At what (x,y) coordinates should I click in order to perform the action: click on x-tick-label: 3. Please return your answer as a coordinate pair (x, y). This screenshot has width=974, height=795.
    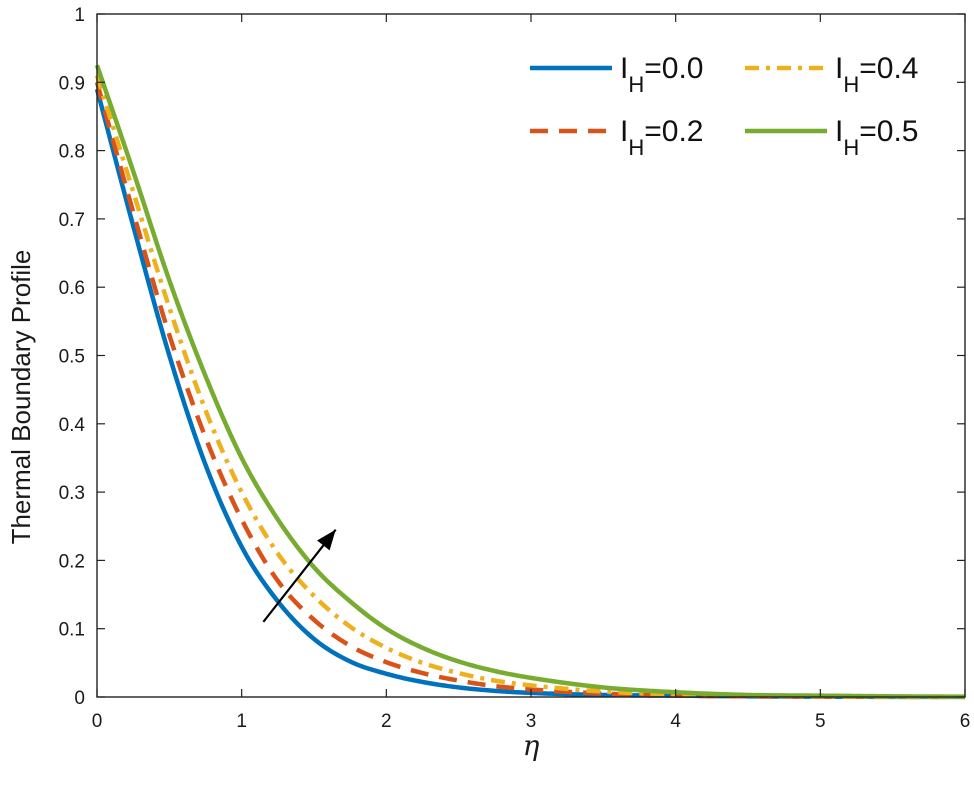
    Looking at the image, I should click on (531, 721).